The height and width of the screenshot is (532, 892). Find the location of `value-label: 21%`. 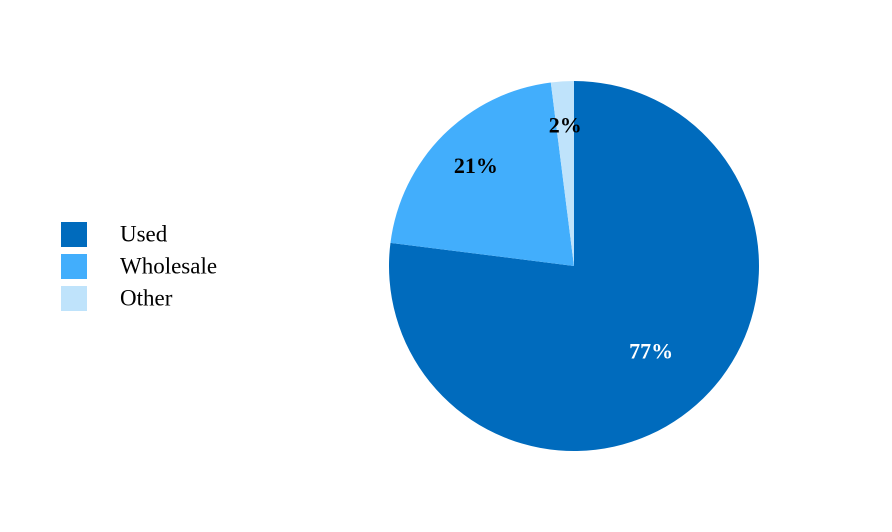

value-label: 21% is located at coordinates (476, 165).